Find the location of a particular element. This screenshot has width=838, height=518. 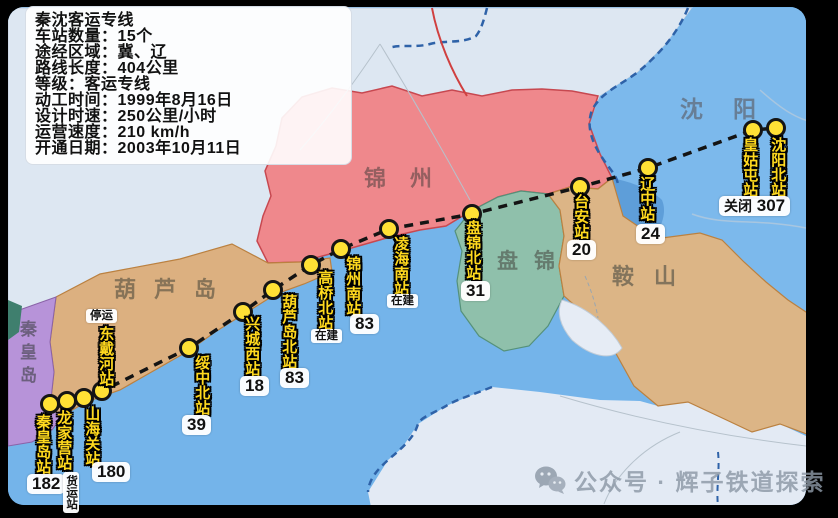

station-status-huanggutun: 关闭 is located at coordinates (738, 206).